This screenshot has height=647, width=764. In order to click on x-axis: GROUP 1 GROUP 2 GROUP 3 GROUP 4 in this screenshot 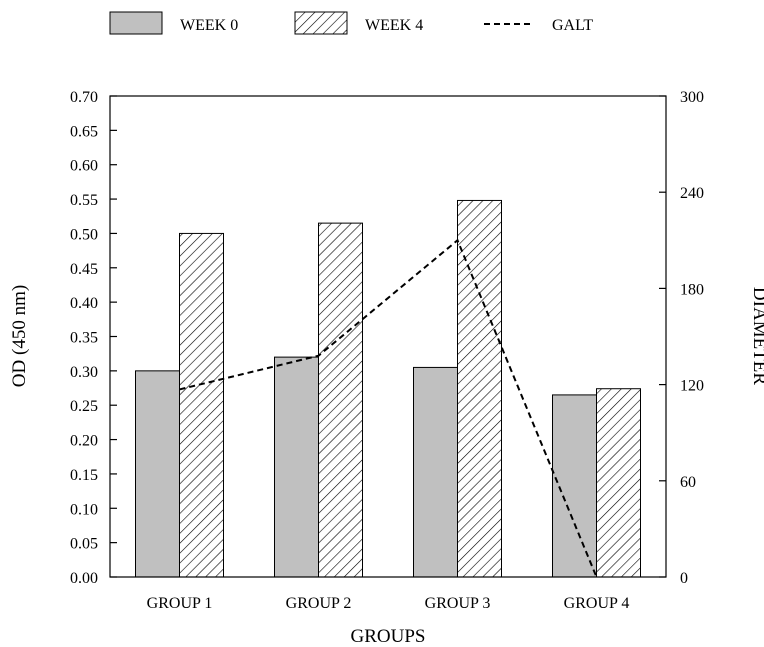, I will do `click(388, 591)`.